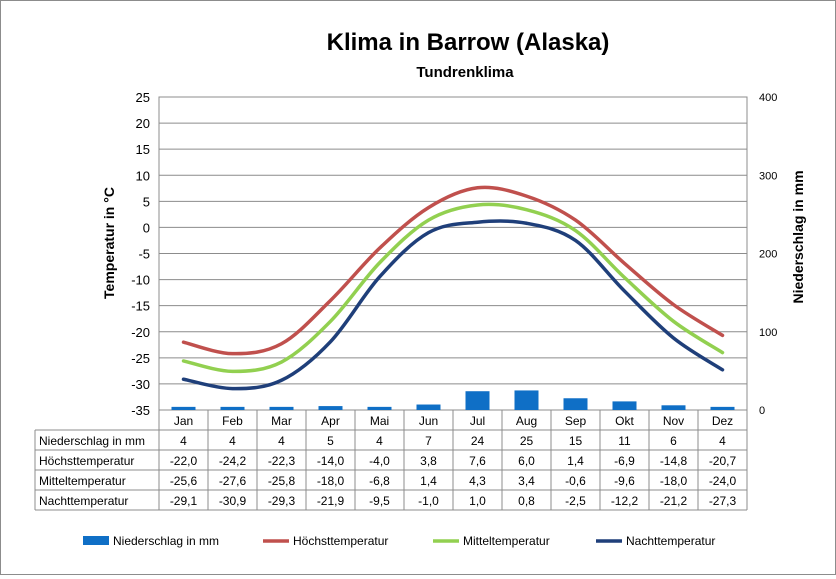 The image size is (836, 579). Describe the element at coordinates (330, 421) in the screenshot. I see `x-tick-label: Apr` at that location.